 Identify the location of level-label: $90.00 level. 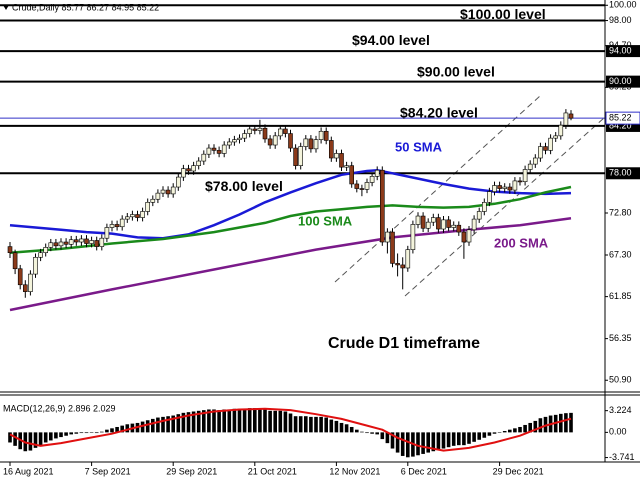
(456, 71).